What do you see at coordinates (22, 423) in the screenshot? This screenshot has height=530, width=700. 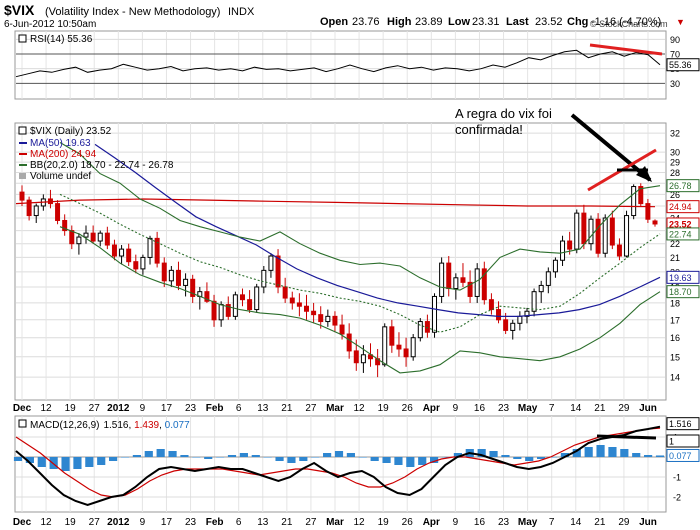 I see `macd-legend-swatch` at bounding box center [22, 423].